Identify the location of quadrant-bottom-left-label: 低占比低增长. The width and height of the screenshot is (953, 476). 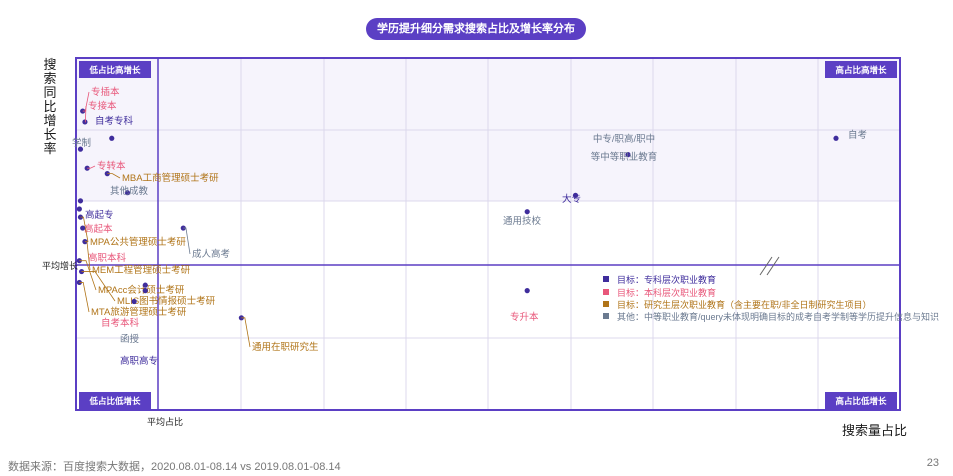
(114, 401).